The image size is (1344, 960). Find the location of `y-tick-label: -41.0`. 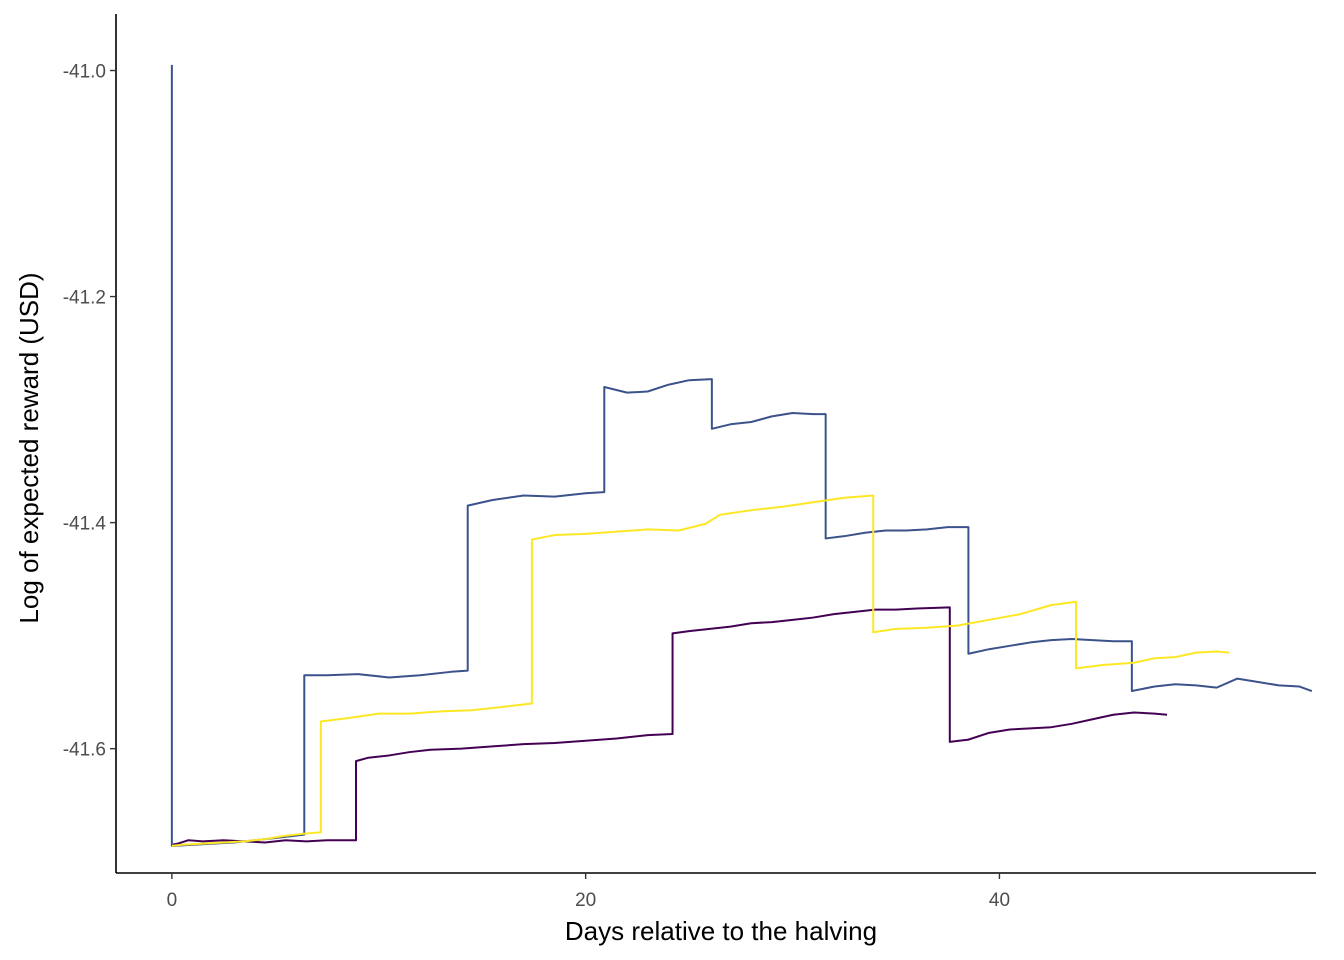

y-tick-label: -41.0 is located at coordinates (84, 72).